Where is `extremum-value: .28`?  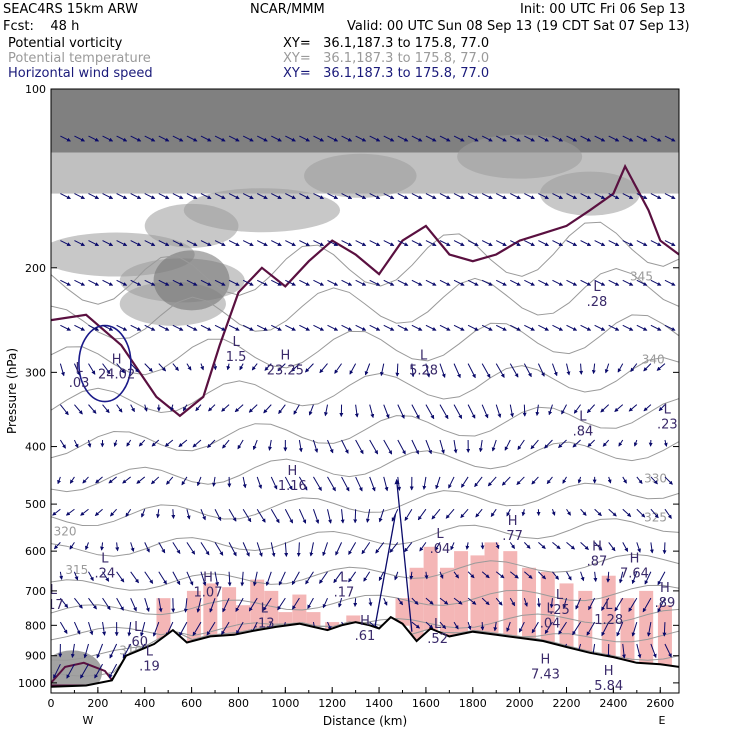
extremum-value: .28 is located at coordinates (597, 302).